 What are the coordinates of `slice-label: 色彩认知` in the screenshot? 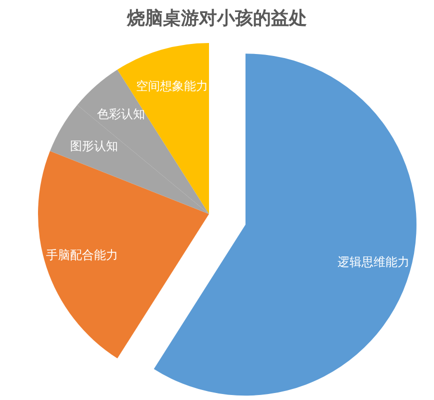 It's located at (120, 113).